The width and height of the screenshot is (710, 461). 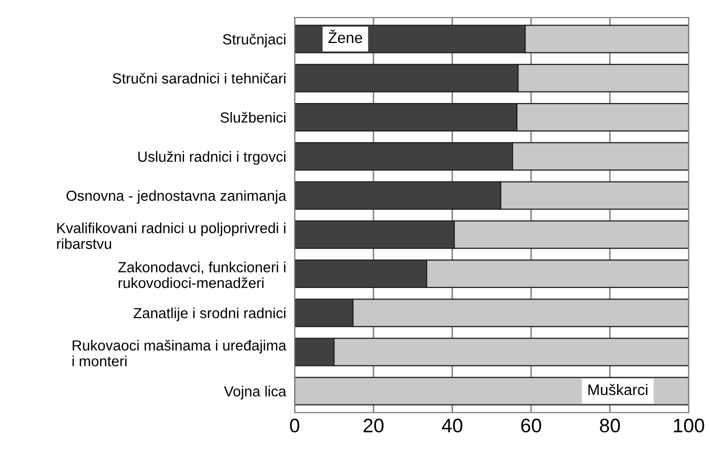 What do you see at coordinates (199, 78) in the screenshot?
I see `y-tick-label: Stručni saradnici i tehničari` at bounding box center [199, 78].